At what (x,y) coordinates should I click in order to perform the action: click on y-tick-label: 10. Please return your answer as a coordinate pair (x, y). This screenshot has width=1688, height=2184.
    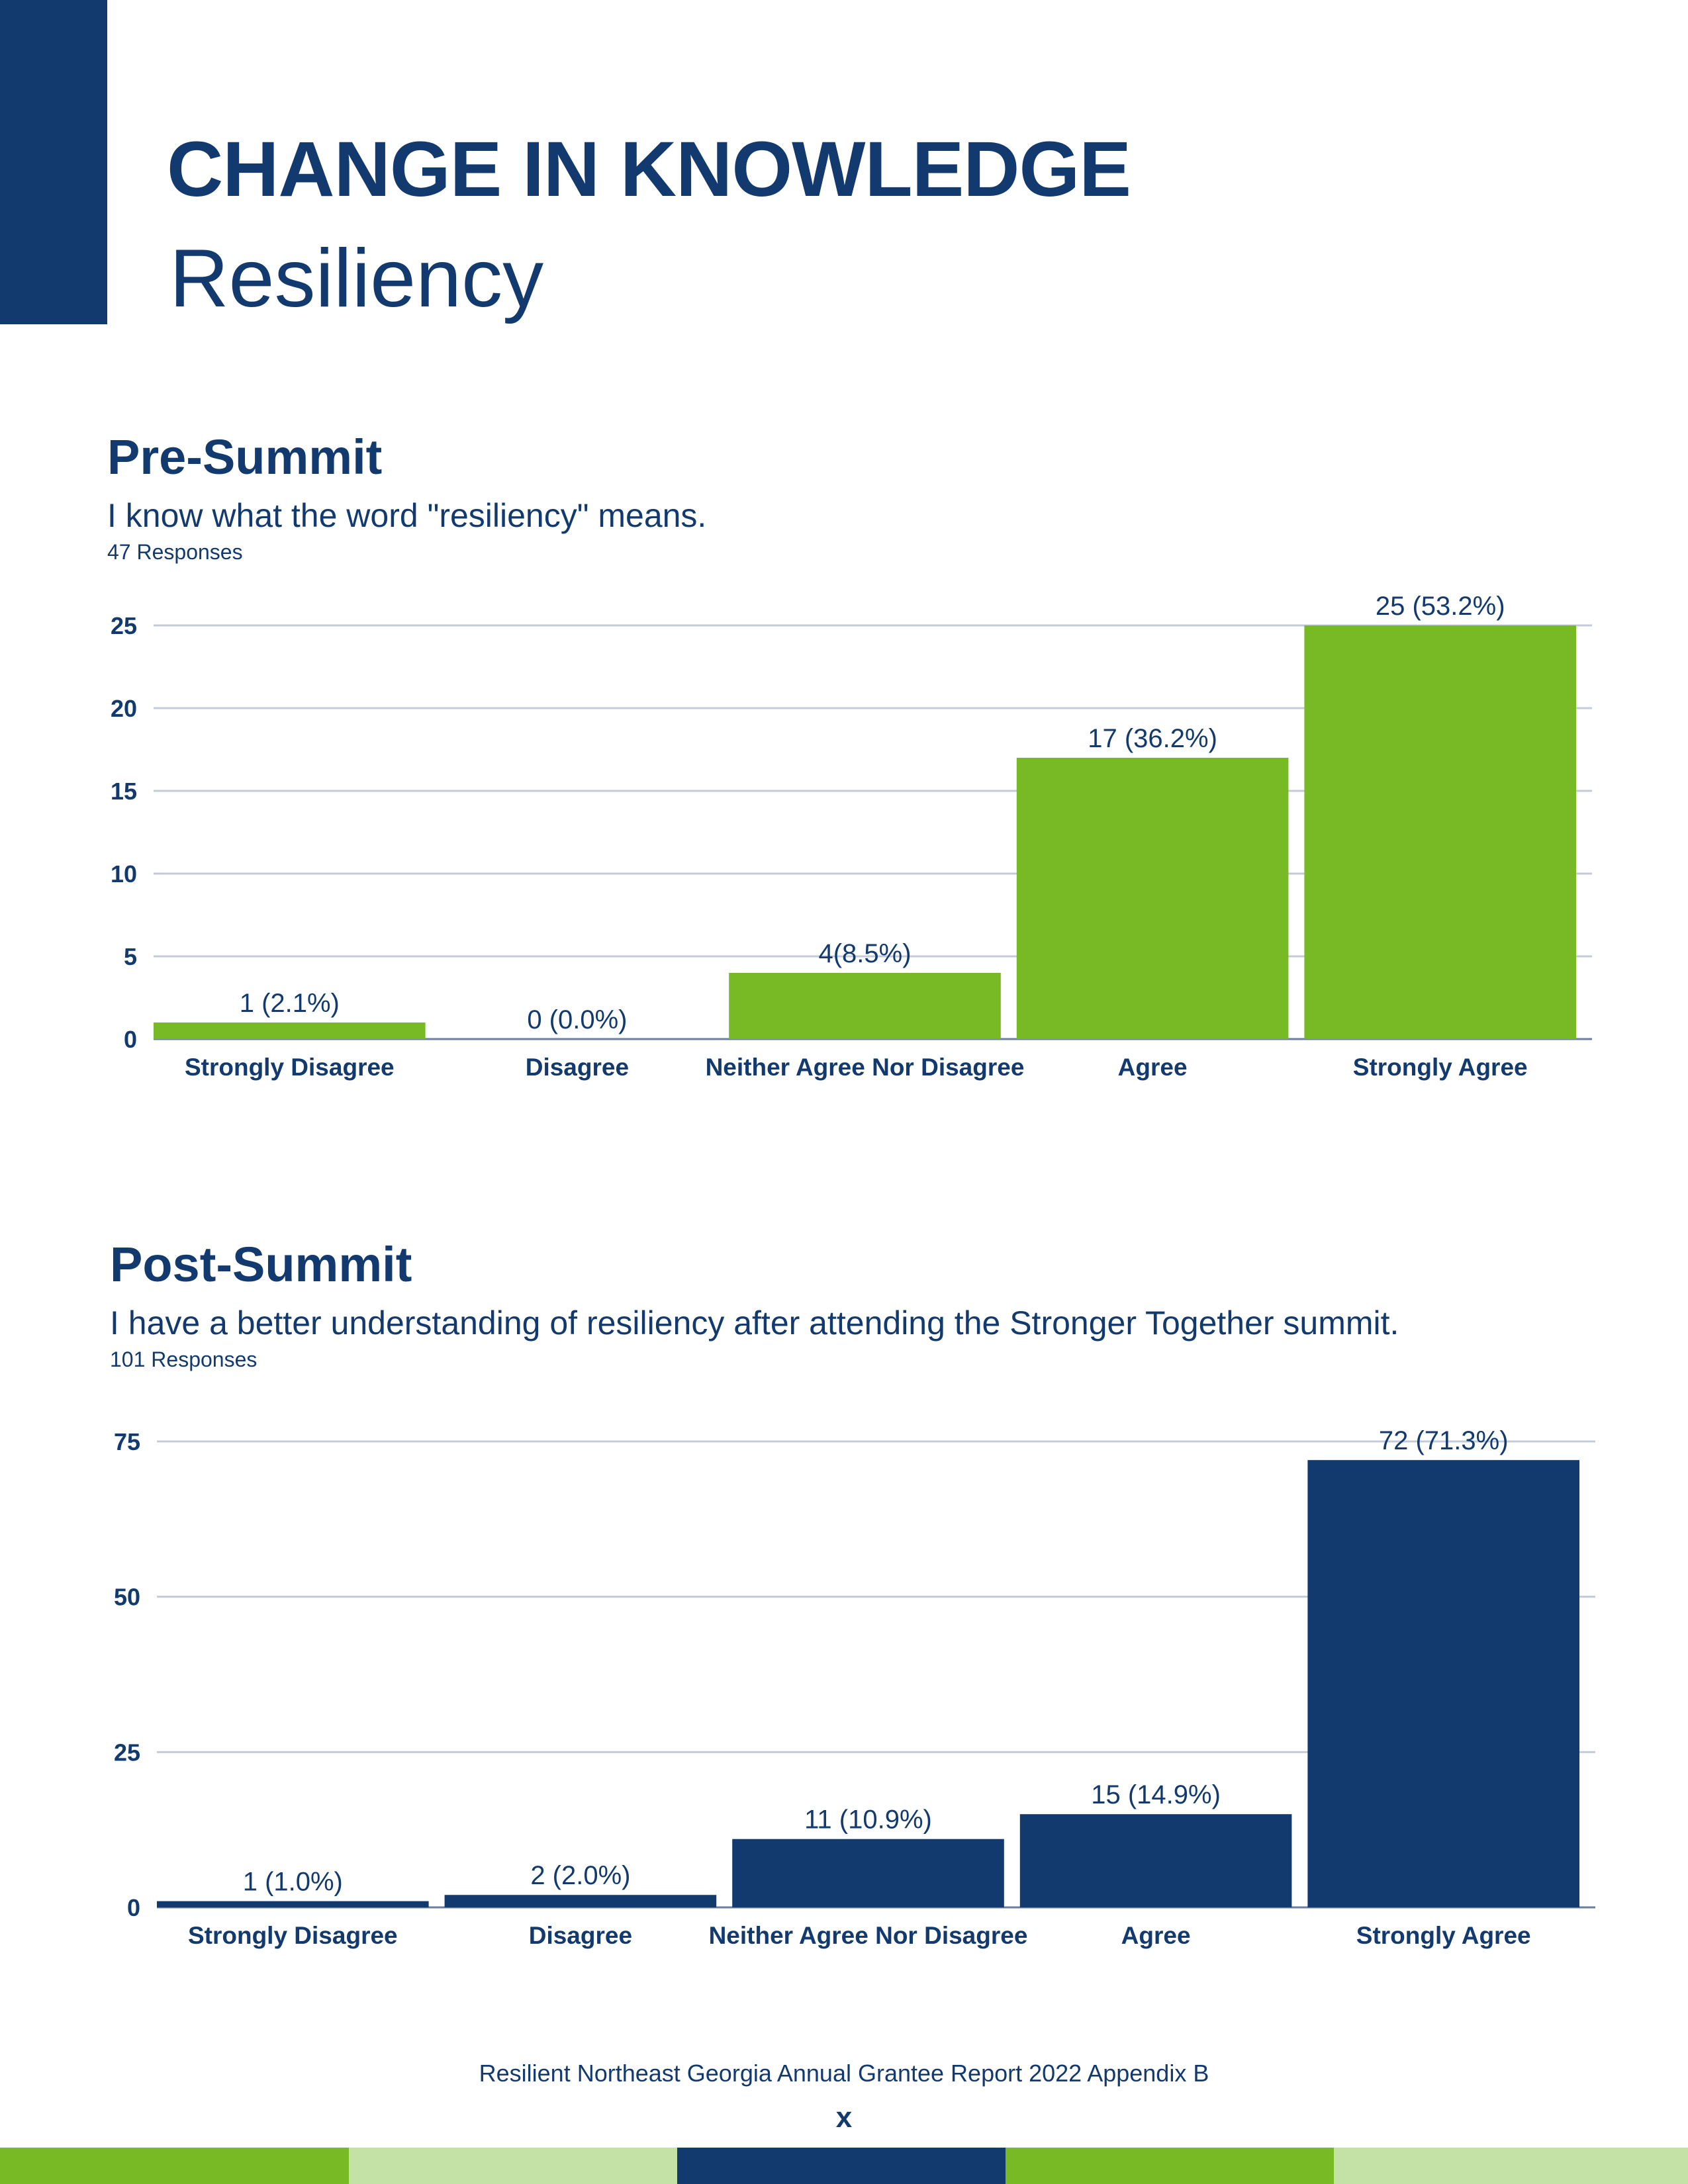
    Looking at the image, I should click on (124, 873).